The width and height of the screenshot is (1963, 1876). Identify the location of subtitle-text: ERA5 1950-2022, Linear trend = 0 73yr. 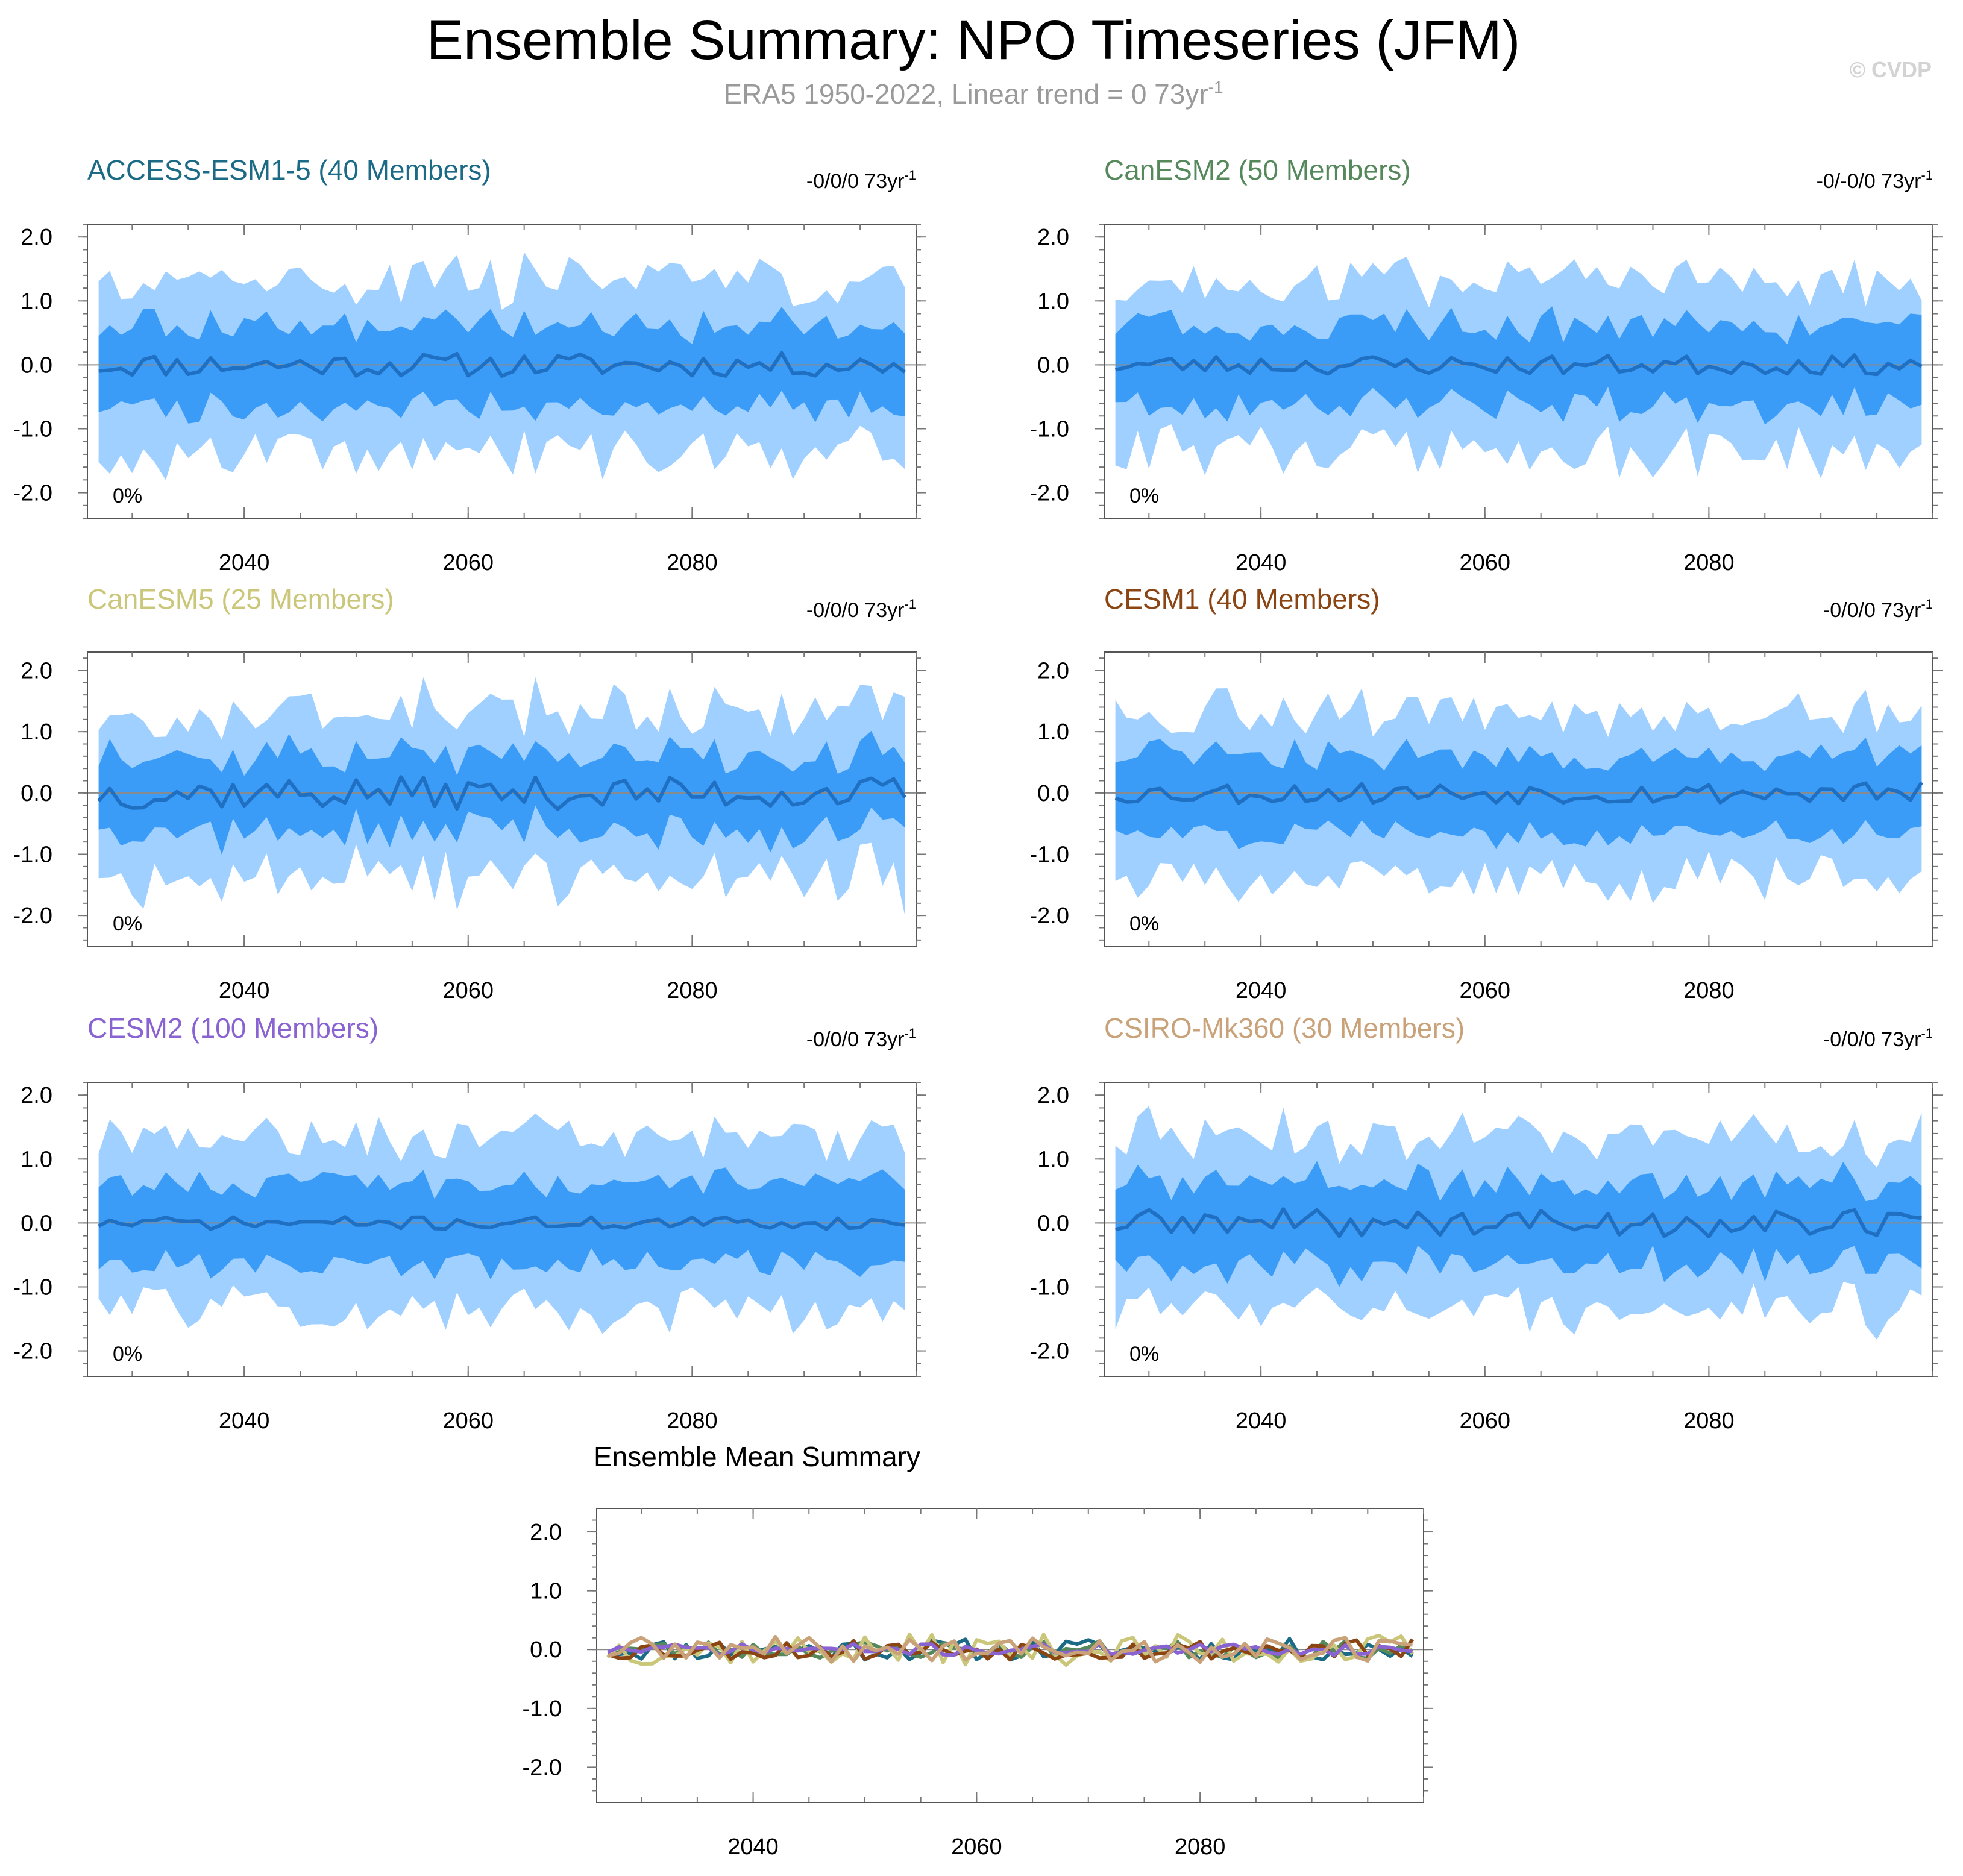
(965, 94).